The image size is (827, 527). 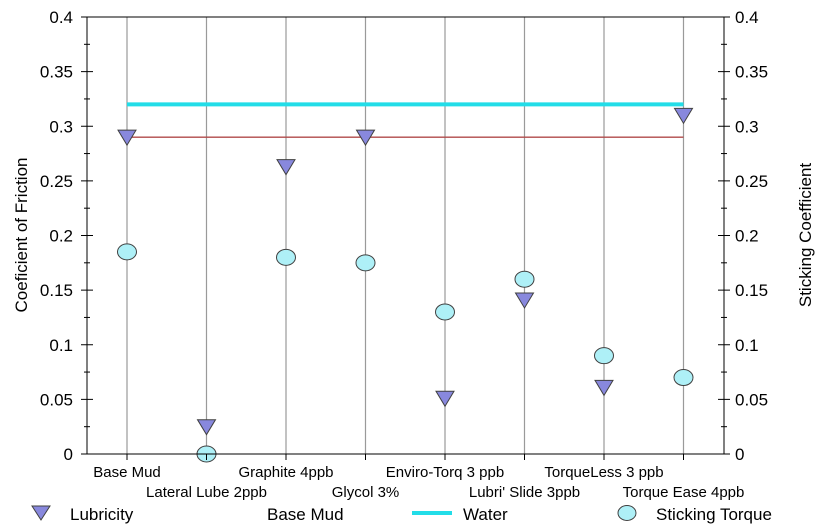 What do you see at coordinates (68, 454) in the screenshot?
I see `y-tick-label: 0` at bounding box center [68, 454].